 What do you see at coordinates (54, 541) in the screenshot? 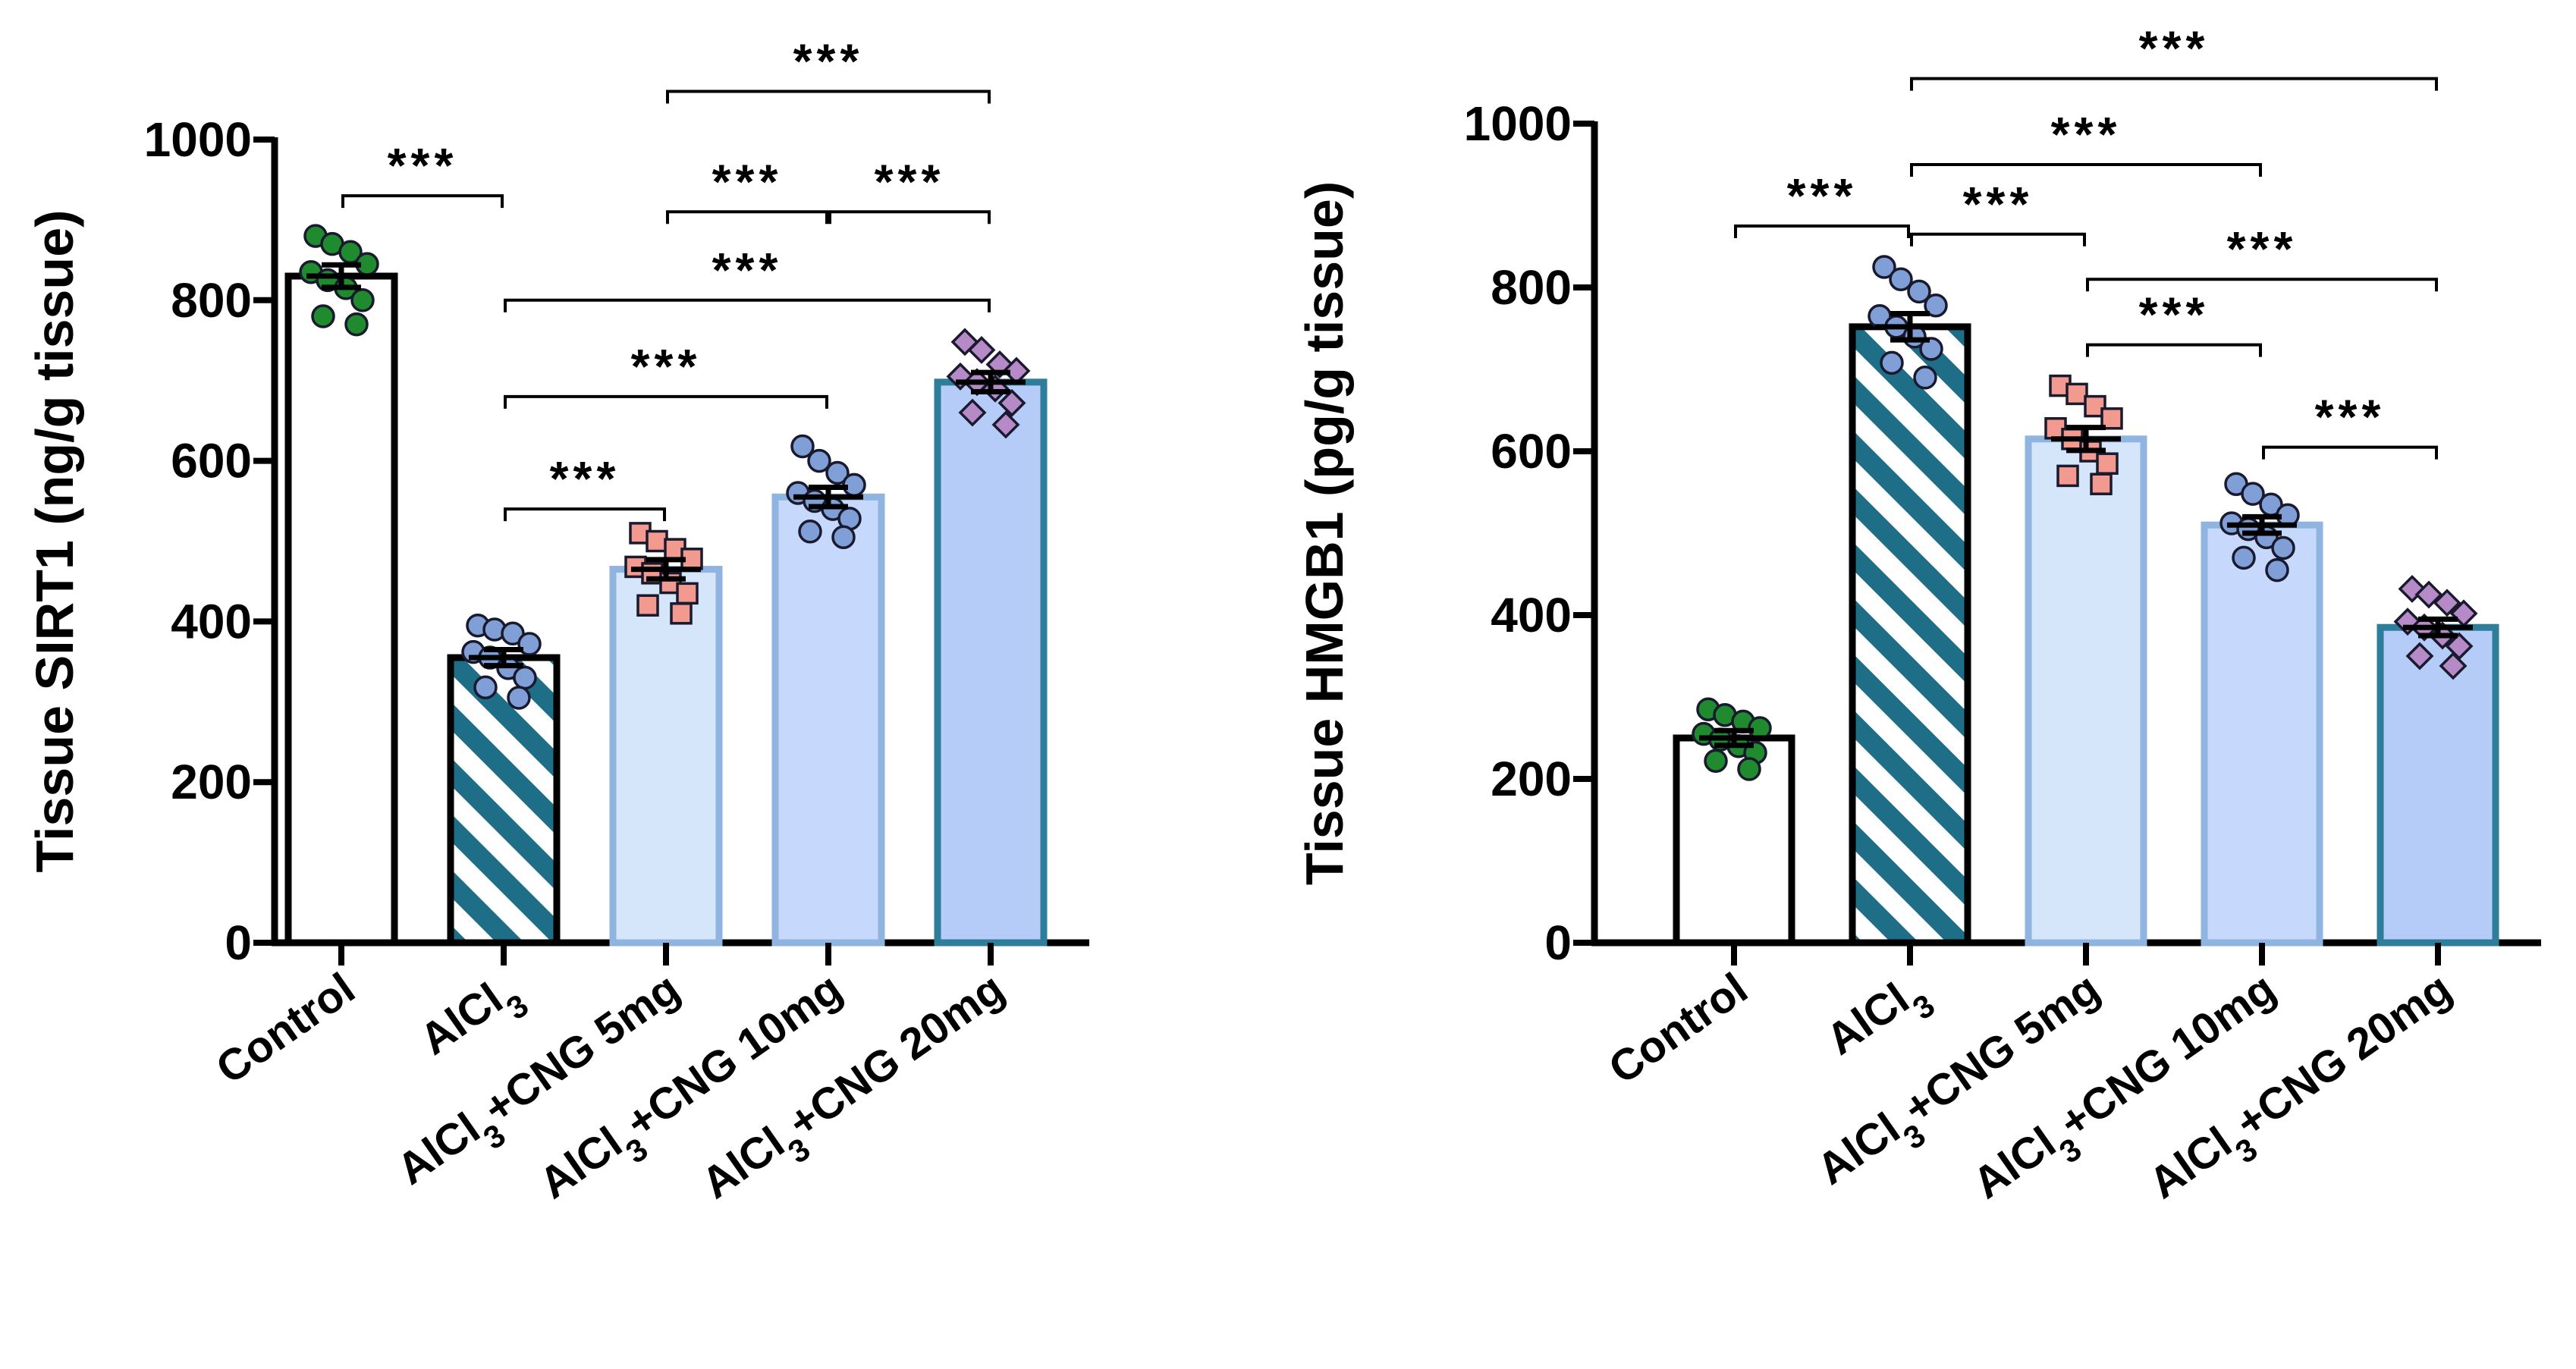
I see `y-axis-title: Tissue SIRT1 (ng/g tissue)` at bounding box center [54, 541].